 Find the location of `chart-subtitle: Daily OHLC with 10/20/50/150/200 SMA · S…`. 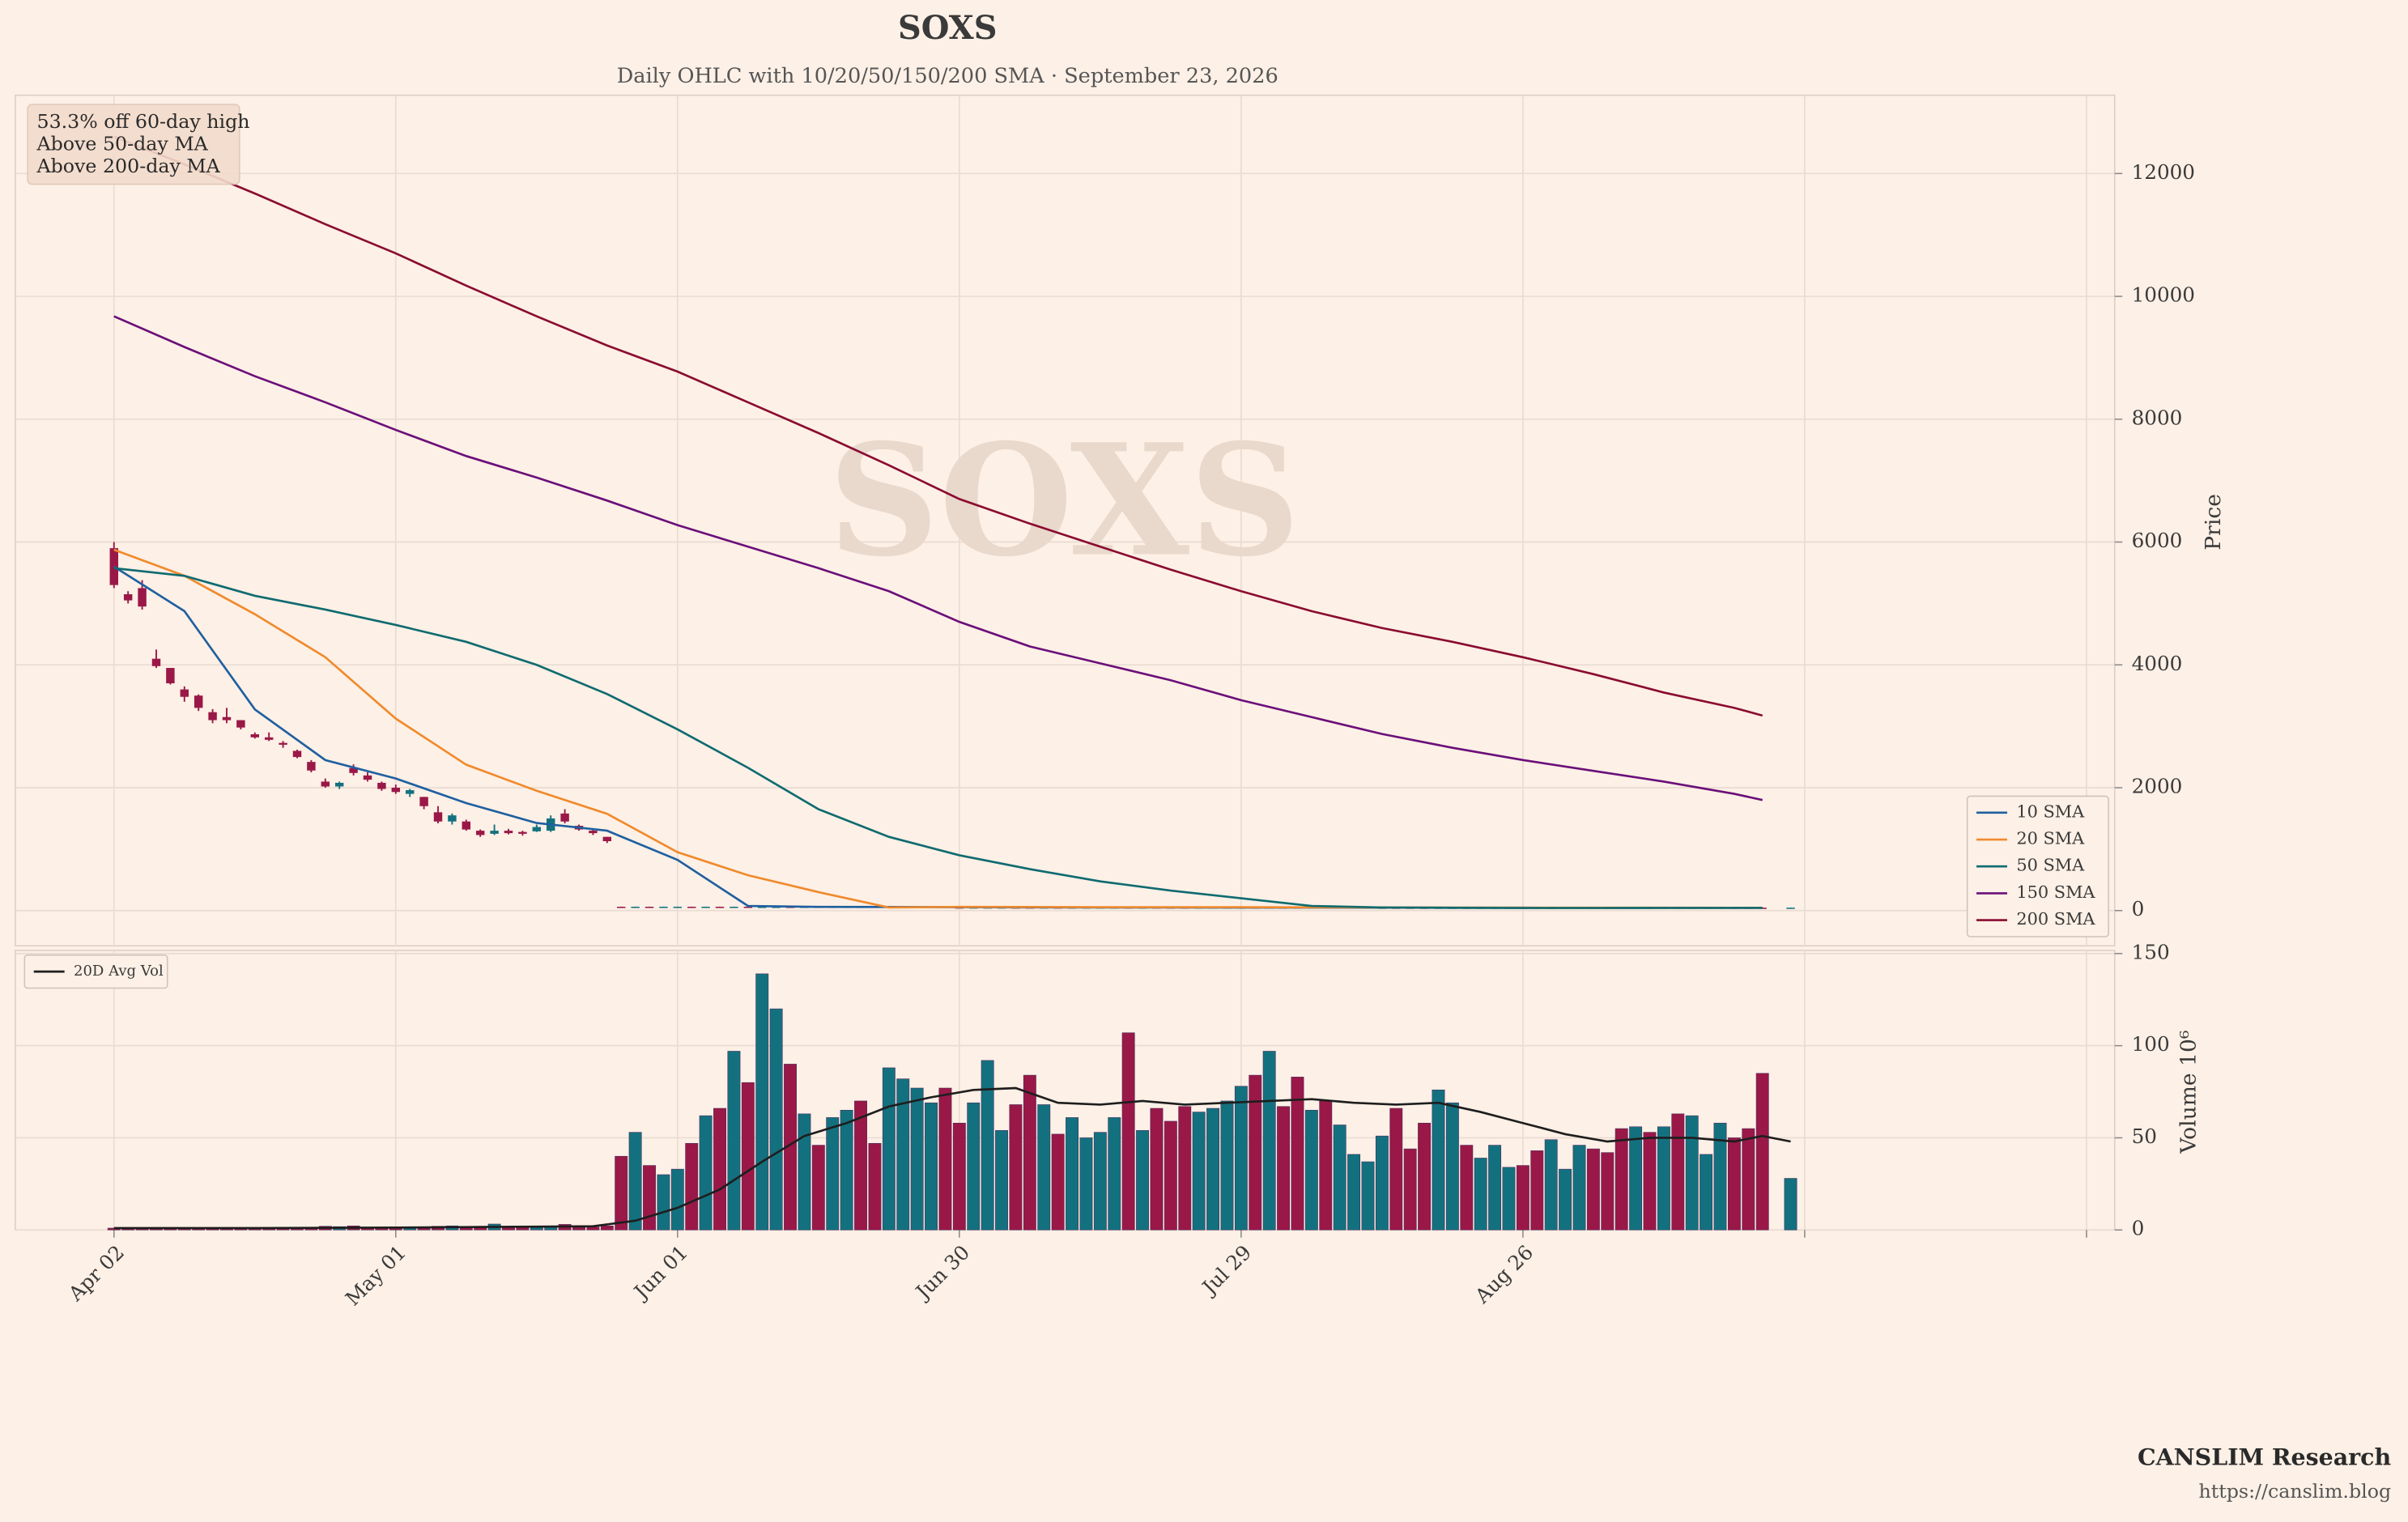

chart-subtitle: Daily OHLC with 10/20/50/150/200 SMA · S… is located at coordinates (948, 76).